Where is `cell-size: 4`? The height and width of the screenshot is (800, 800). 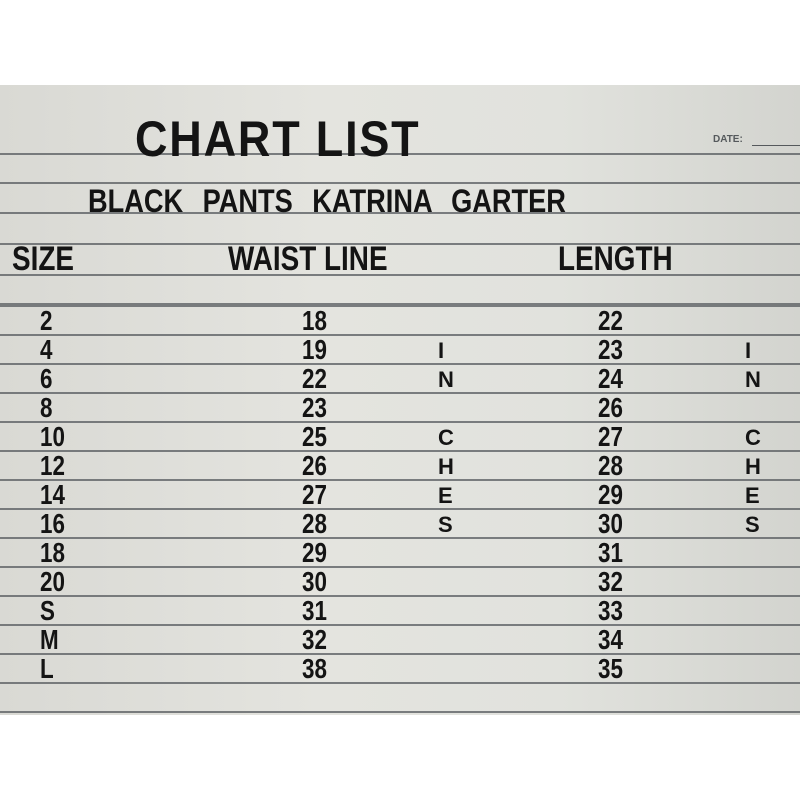 cell-size: 4 is located at coordinates (46, 349).